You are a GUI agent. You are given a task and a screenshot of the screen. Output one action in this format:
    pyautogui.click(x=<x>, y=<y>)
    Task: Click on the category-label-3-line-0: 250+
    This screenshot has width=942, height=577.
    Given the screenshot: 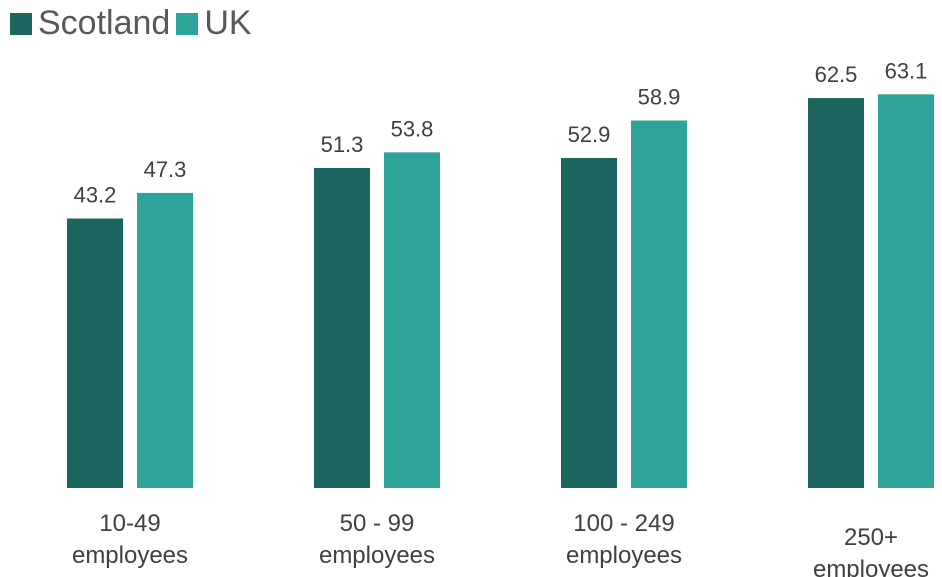 What is the action you would take?
    pyautogui.click(x=871, y=537)
    